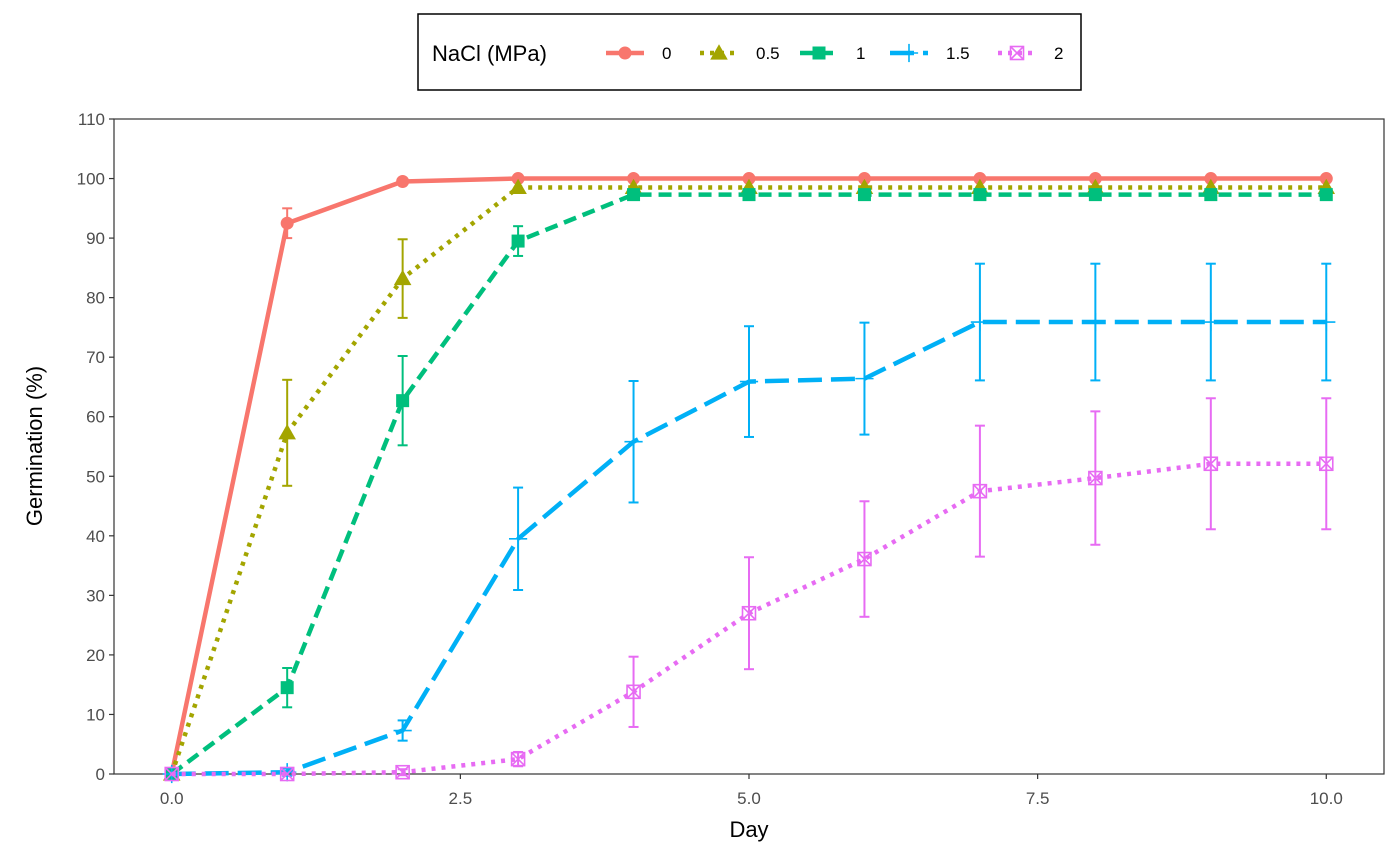 The image size is (1400, 865). I want to click on x-tick-label: 7.5, so click(1038, 798).